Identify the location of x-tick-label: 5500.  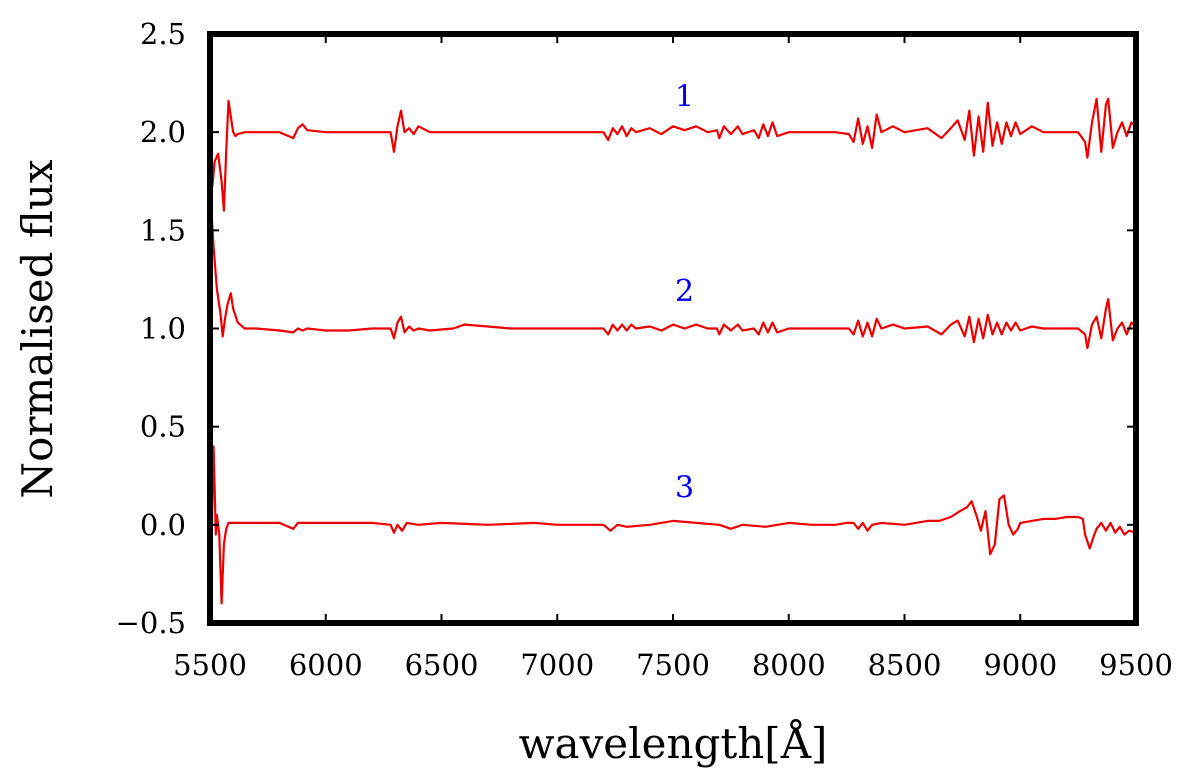
(210, 665).